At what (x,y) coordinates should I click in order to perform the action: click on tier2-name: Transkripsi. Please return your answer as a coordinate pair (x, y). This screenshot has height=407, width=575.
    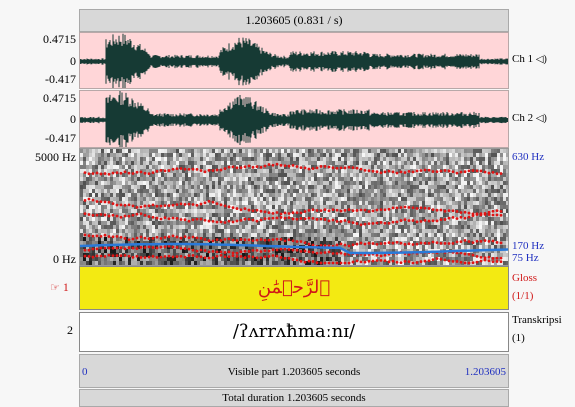
    Looking at the image, I should click on (537, 320).